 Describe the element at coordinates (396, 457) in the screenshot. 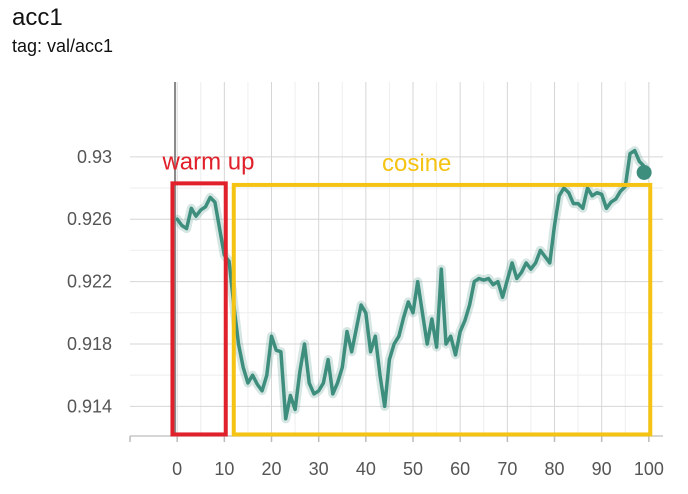

I see `x-ticks: 0 10 20 30 40 50 60 70 80 90 100` at that location.